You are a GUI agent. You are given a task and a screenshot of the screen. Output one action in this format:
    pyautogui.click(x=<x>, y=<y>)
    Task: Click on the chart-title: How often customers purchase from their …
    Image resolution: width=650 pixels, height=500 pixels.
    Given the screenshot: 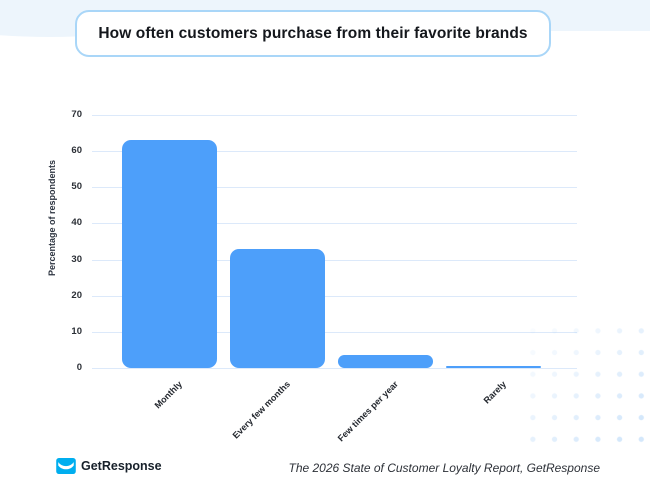 What is the action you would take?
    pyautogui.click(x=313, y=33)
    